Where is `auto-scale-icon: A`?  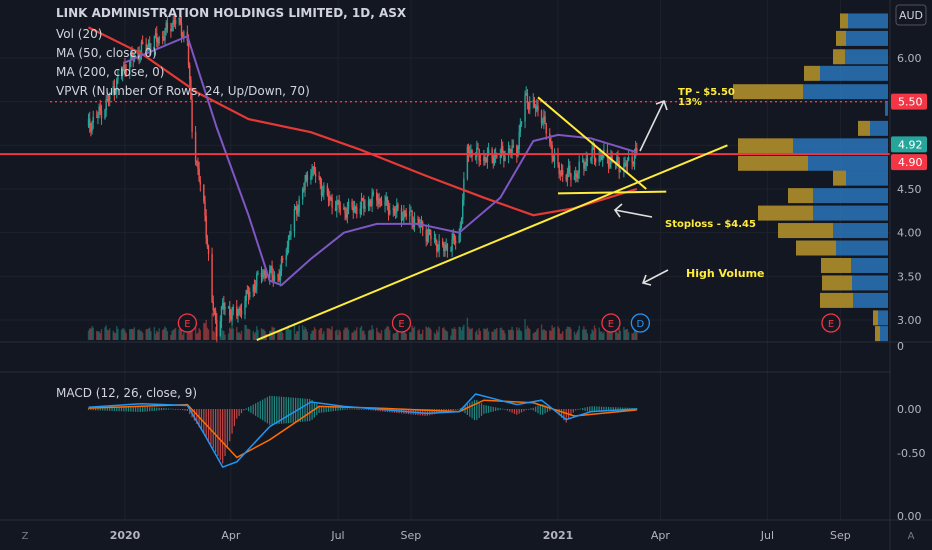
auto-scale-icon: A is located at coordinates (911, 536).